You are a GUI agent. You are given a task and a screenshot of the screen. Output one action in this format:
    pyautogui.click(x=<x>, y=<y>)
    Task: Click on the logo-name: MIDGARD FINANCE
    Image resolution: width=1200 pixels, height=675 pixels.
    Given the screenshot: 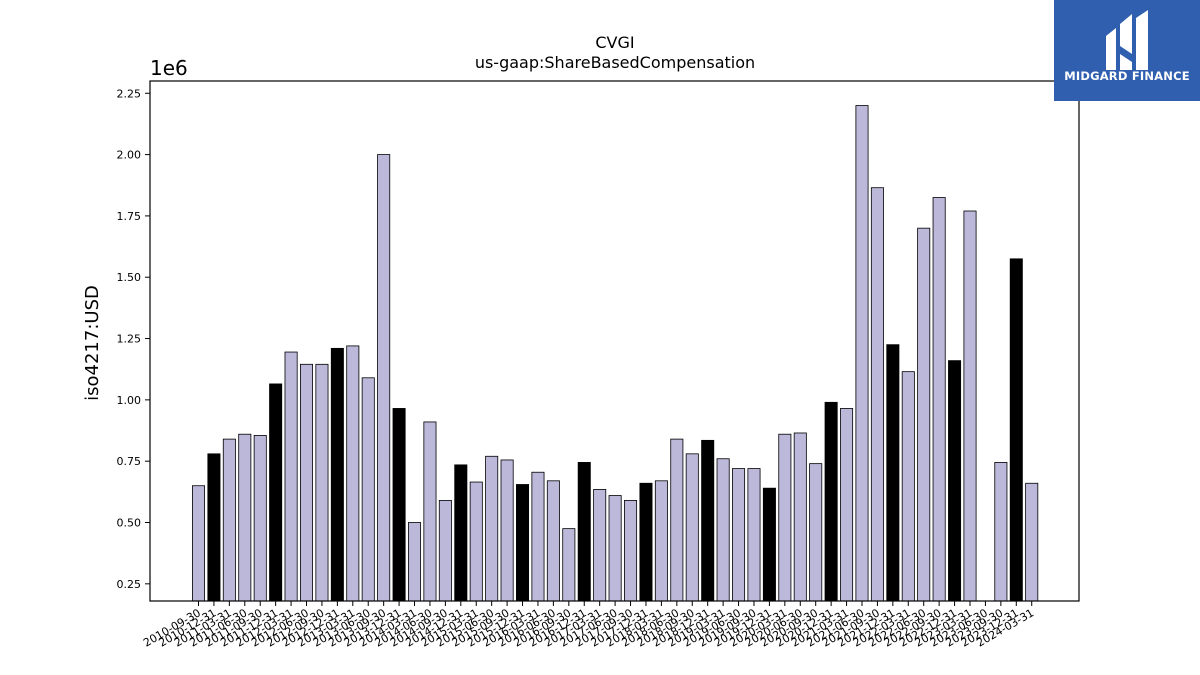 What is the action you would take?
    pyautogui.click(x=1127, y=76)
    